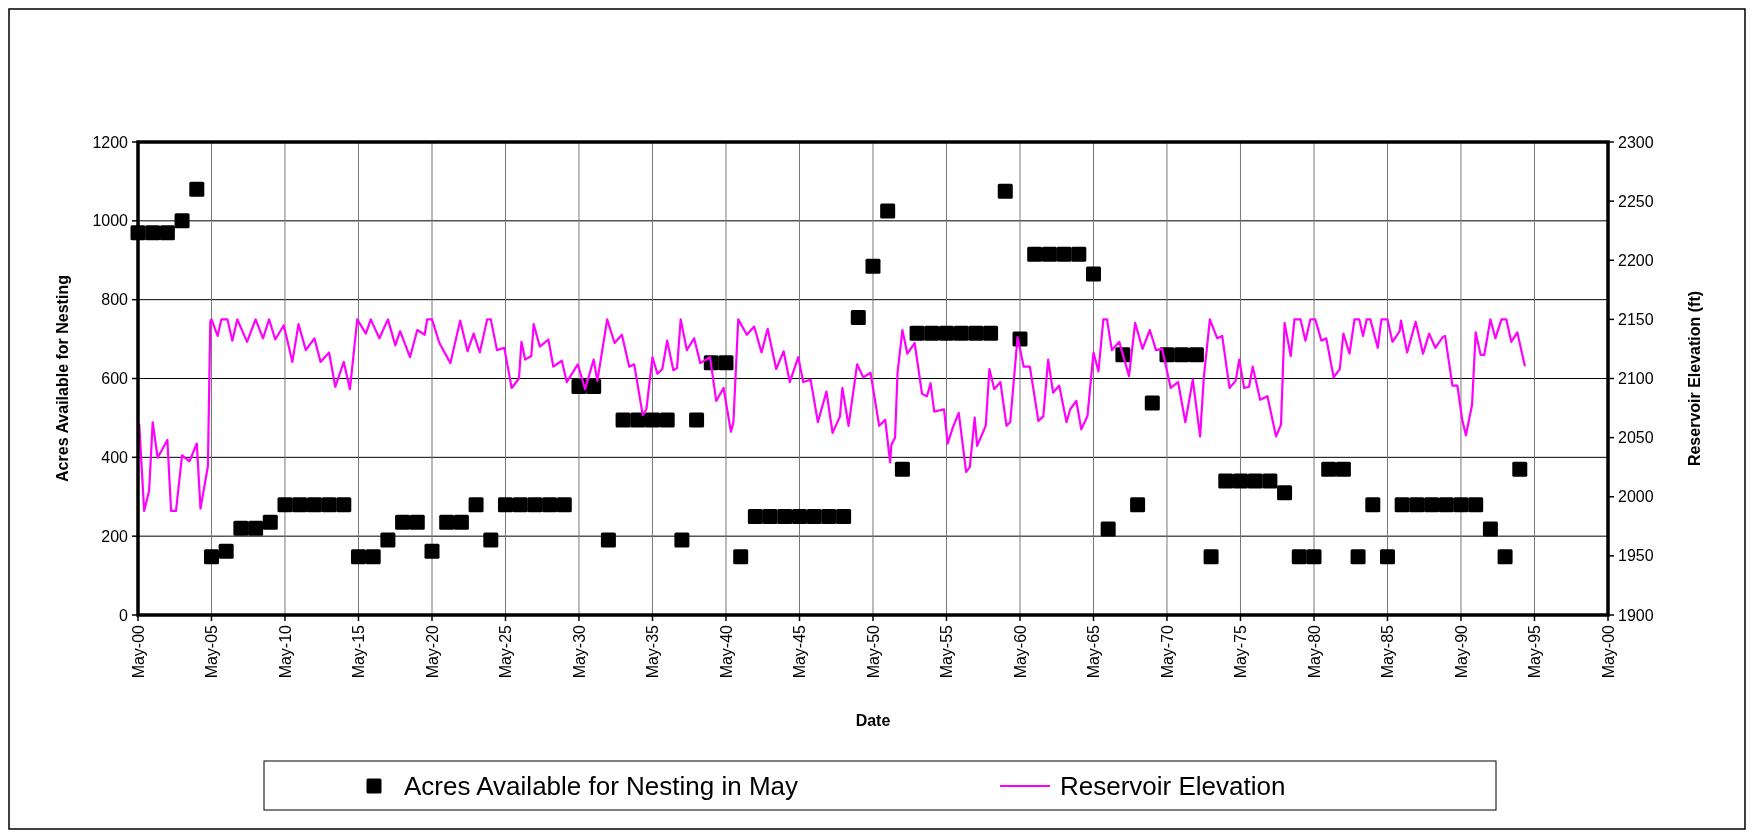 Image resolution: width=1754 pixels, height=838 pixels. What do you see at coordinates (115, 457) in the screenshot?
I see `y-tick-label: 400` at bounding box center [115, 457].